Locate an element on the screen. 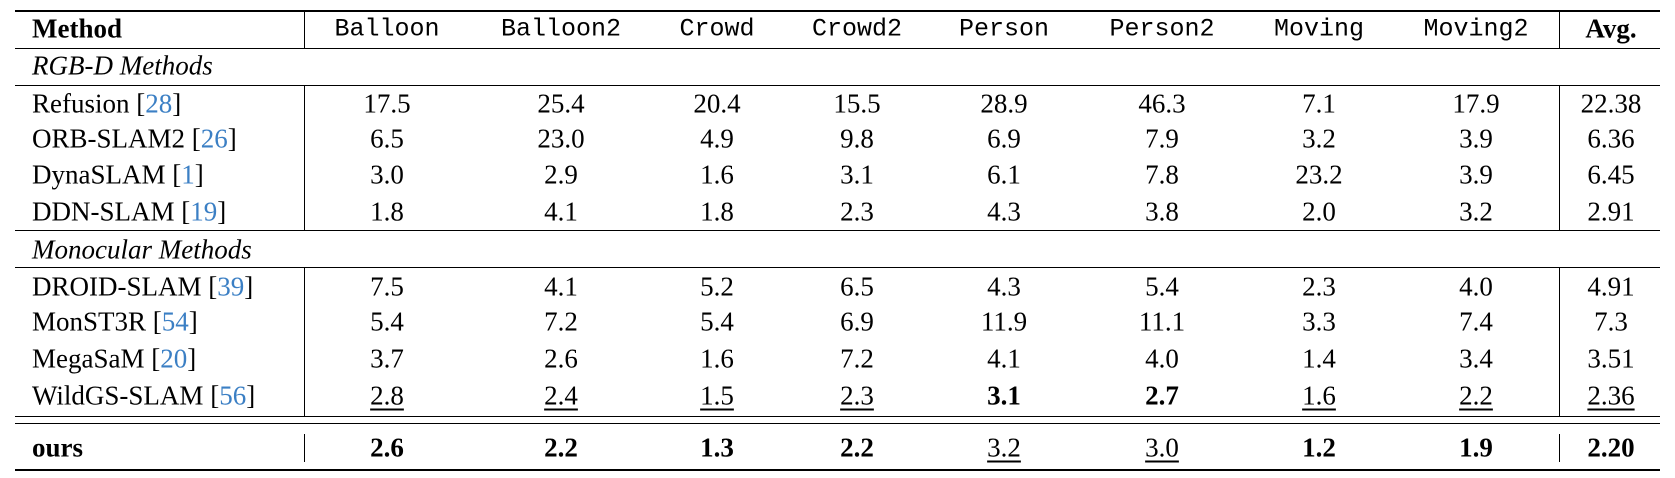 The image size is (1675, 478). method-cell: DROID-SLAM 39 is located at coordinates (142, 287).